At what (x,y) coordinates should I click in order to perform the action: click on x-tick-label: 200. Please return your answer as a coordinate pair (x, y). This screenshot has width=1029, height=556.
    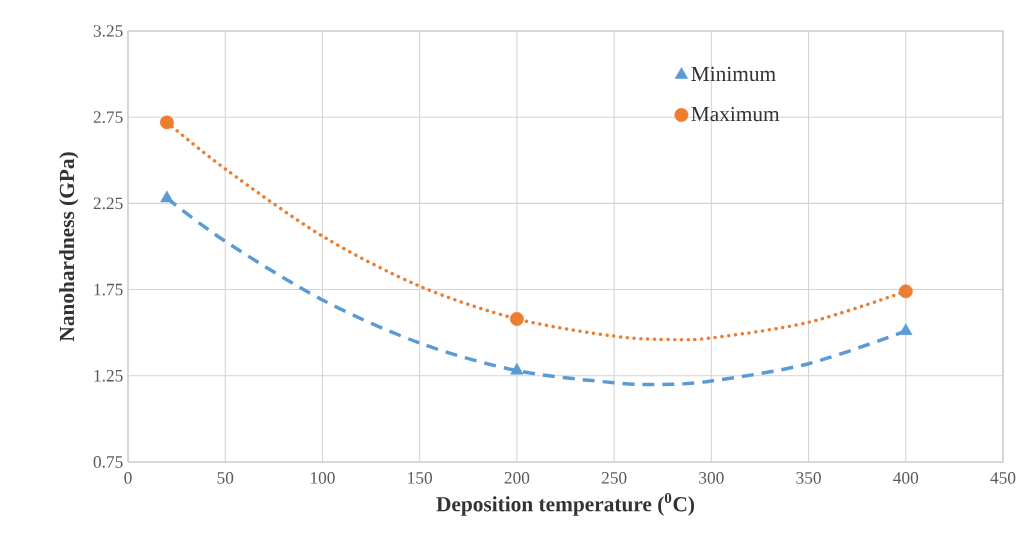
    Looking at the image, I should click on (517, 478).